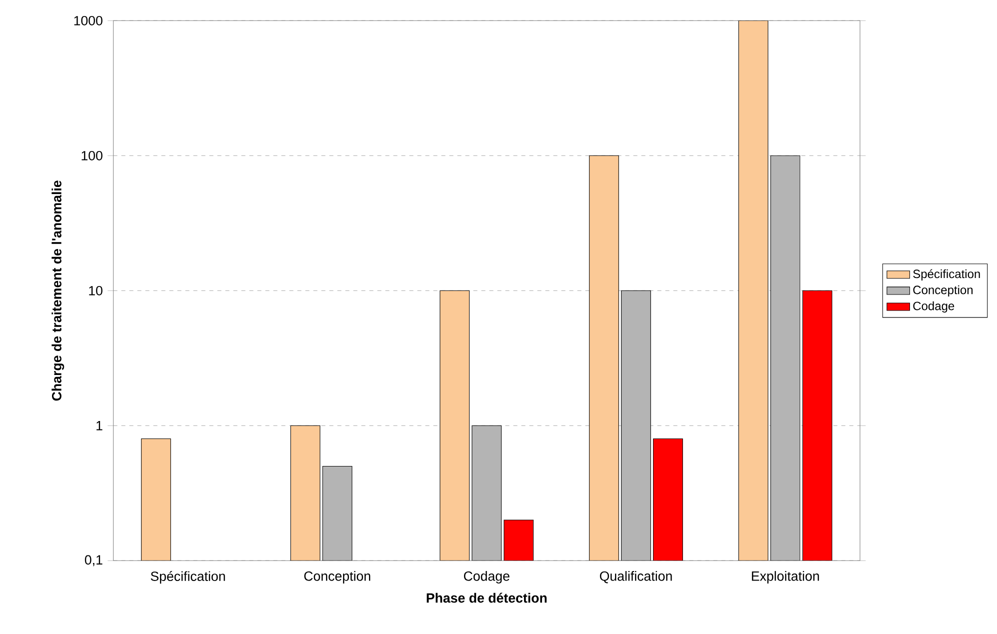  What do you see at coordinates (58, 290) in the screenshot?
I see `y-axis-title: Charge de traitement de l'anomalie` at bounding box center [58, 290].